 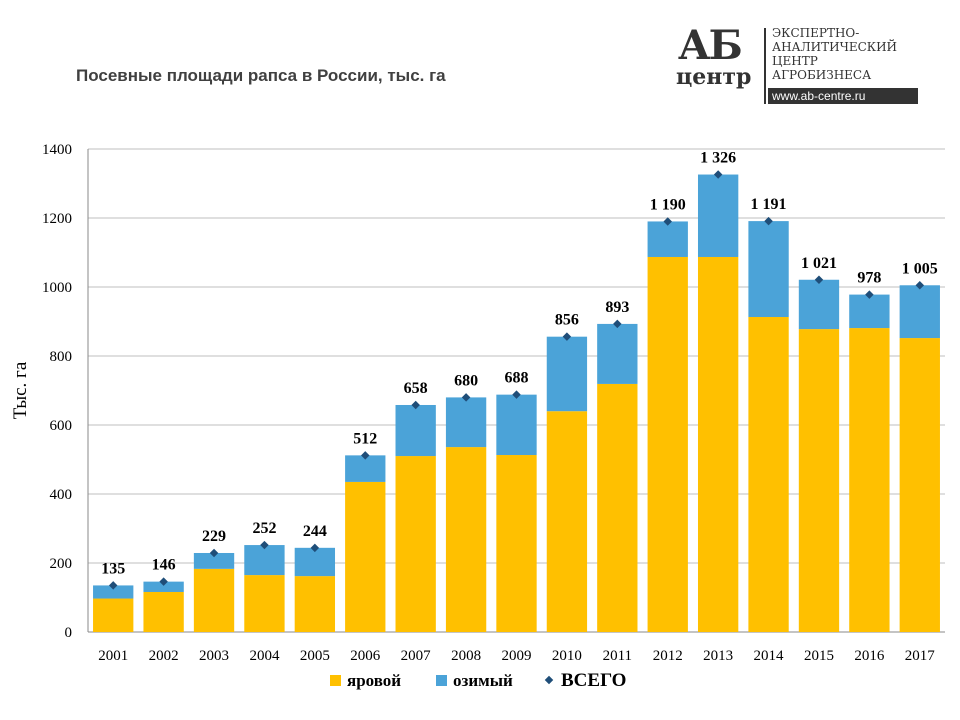 I want to click on y-tick-label: 600, so click(x=61, y=426).